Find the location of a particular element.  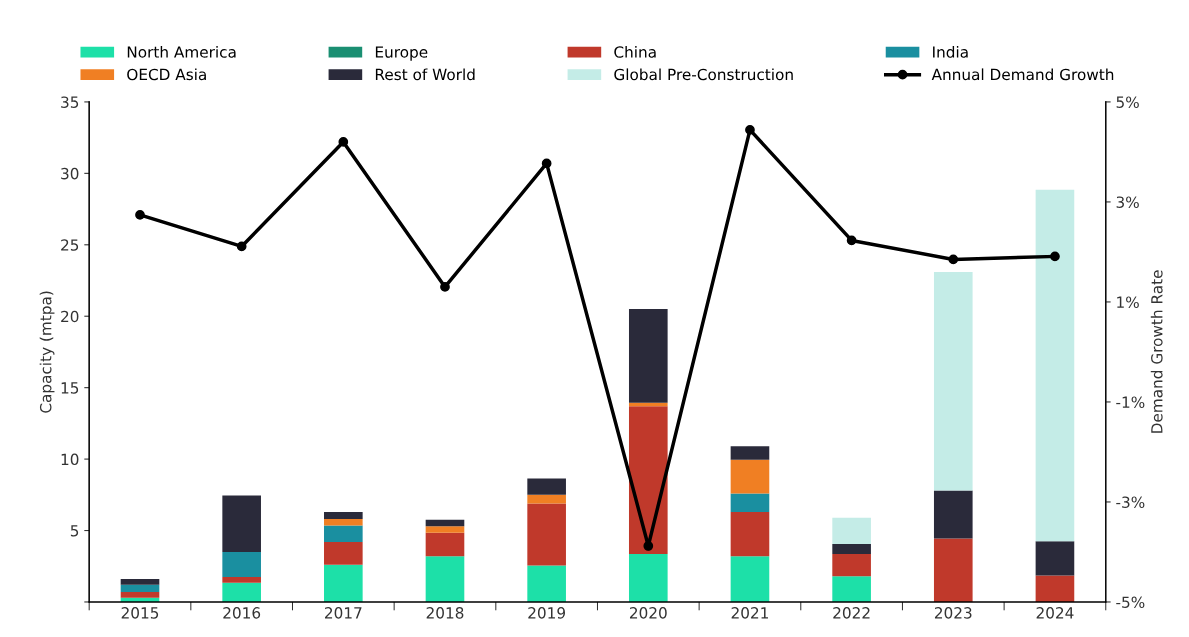

y2-tick-label: -3% is located at coordinates (1130, 502).